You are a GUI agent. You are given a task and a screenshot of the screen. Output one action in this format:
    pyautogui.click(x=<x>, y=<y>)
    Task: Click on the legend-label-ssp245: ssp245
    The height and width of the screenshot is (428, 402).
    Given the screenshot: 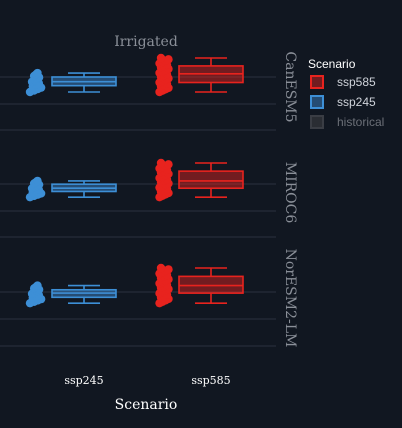 What is the action you would take?
    pyautogui.click(x=356, y=102)
    